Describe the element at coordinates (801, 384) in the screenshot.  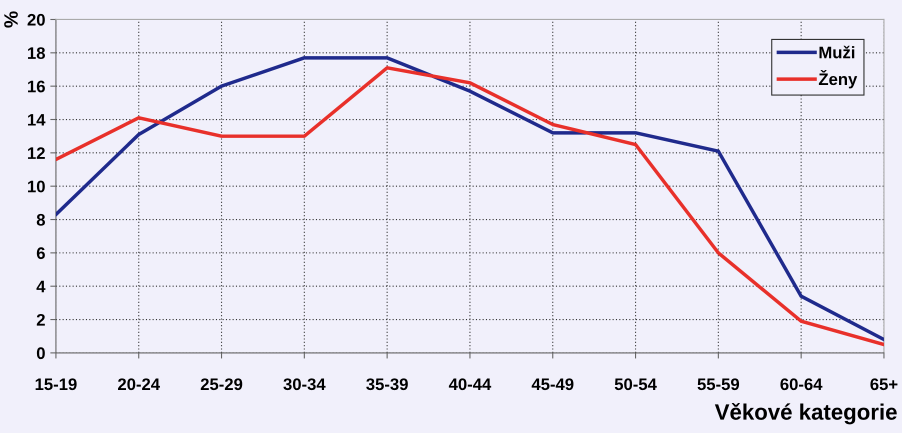
I see `x-tick-label: 60-64` at that location.